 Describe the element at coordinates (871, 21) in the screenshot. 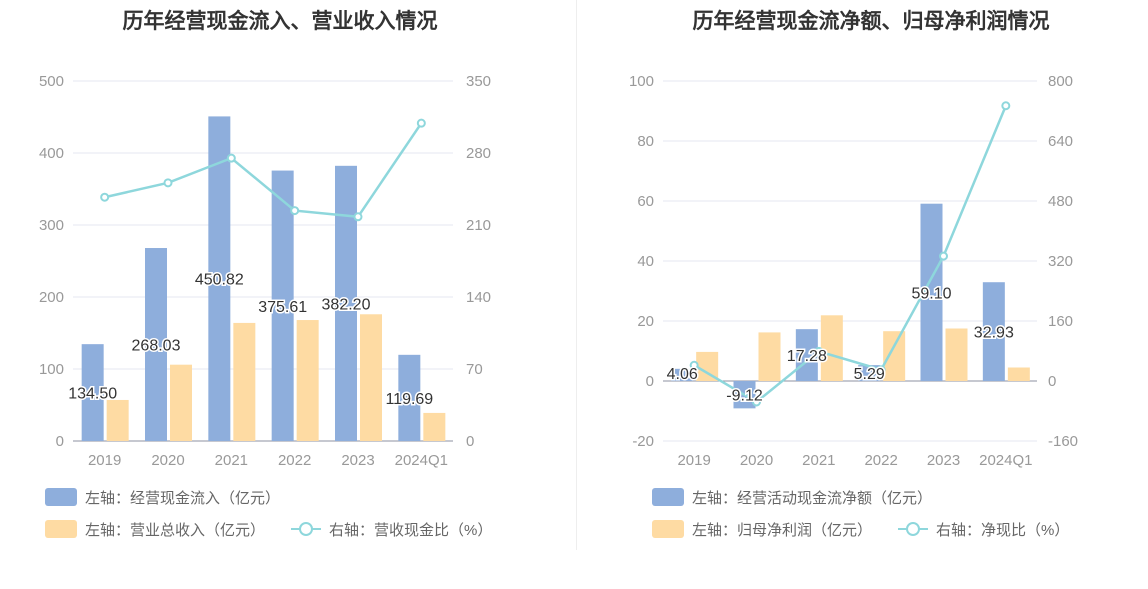

I see `chart-title: 历年经营现金流净额、归母净利润情况` at that location.